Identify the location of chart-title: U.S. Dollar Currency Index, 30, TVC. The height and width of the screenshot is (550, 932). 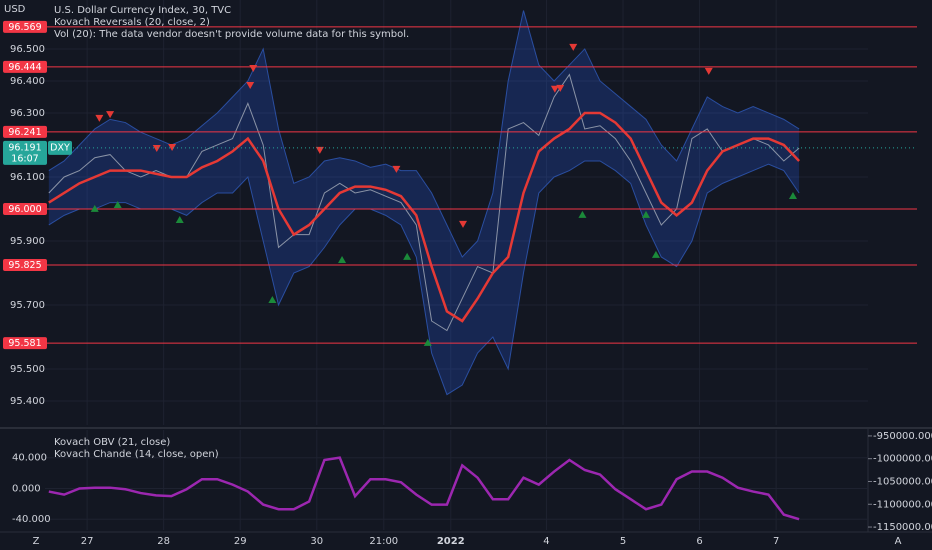
(142, 10).